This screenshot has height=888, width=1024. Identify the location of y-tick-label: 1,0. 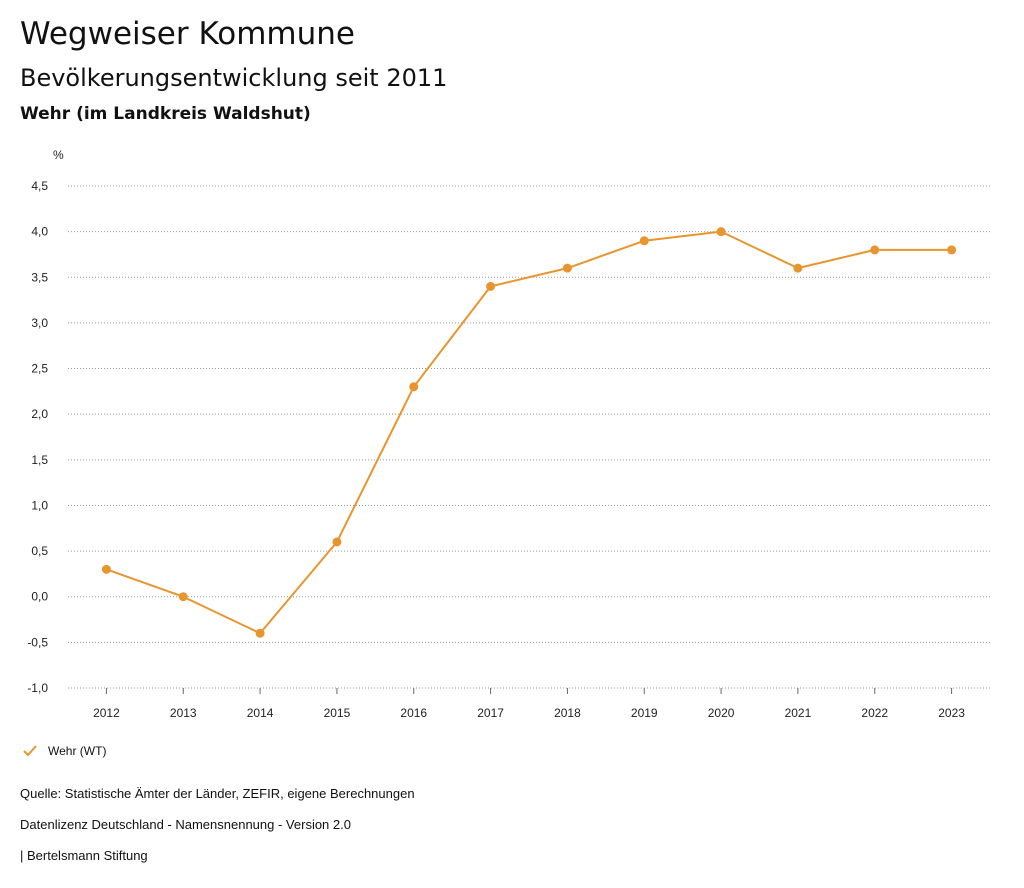
(39, 505).